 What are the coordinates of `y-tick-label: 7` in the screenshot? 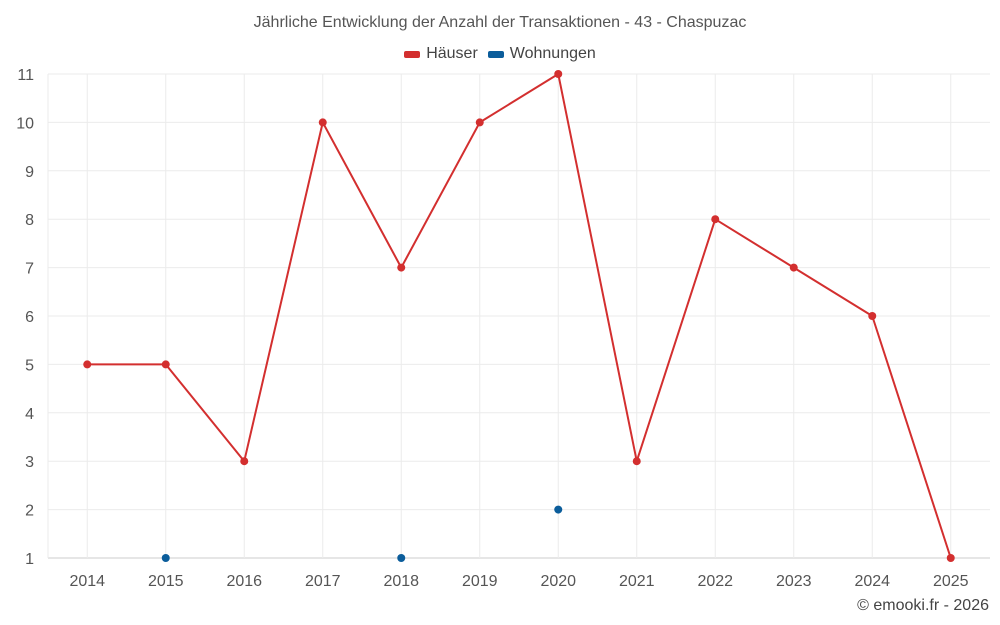 It's located at (29, 269).